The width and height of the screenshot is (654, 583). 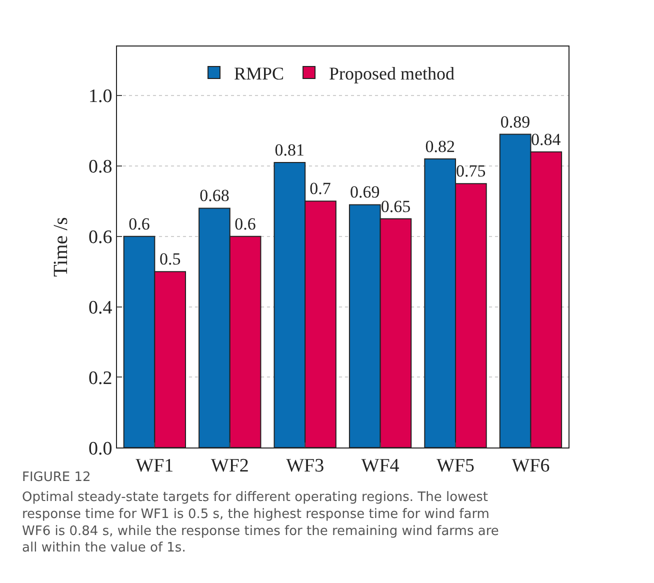 What do you see at coordinates (531, 465) in the screenshot?
I see `x-tick-label: WF6` at bounding box center [531, 465].